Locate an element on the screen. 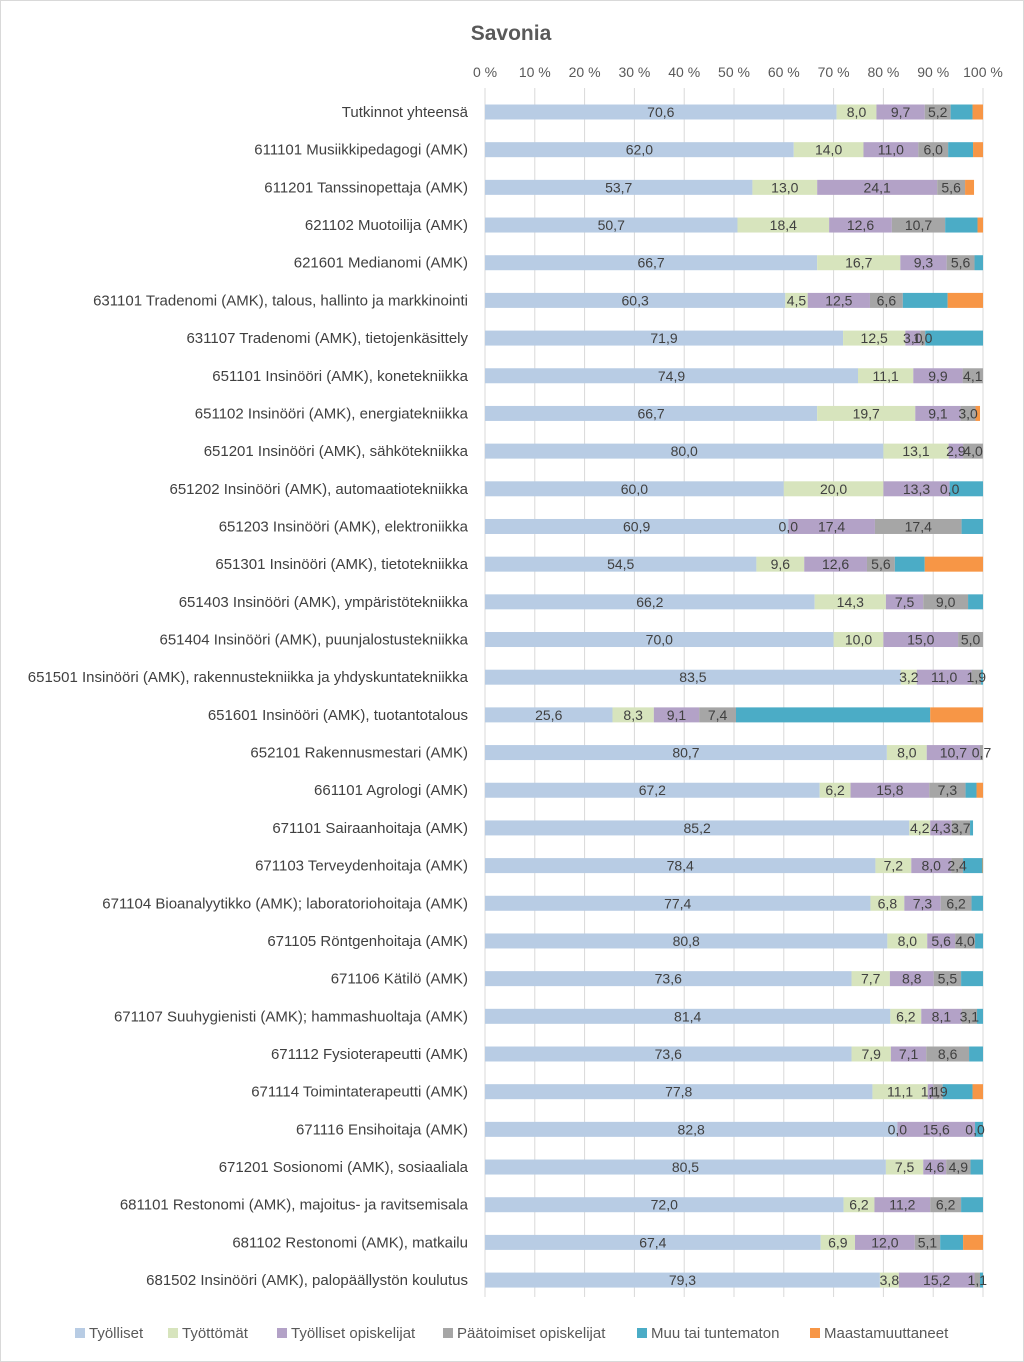 The image size is (1024, 1362). data-label: 7,3 is located at coordinates (923, 903).